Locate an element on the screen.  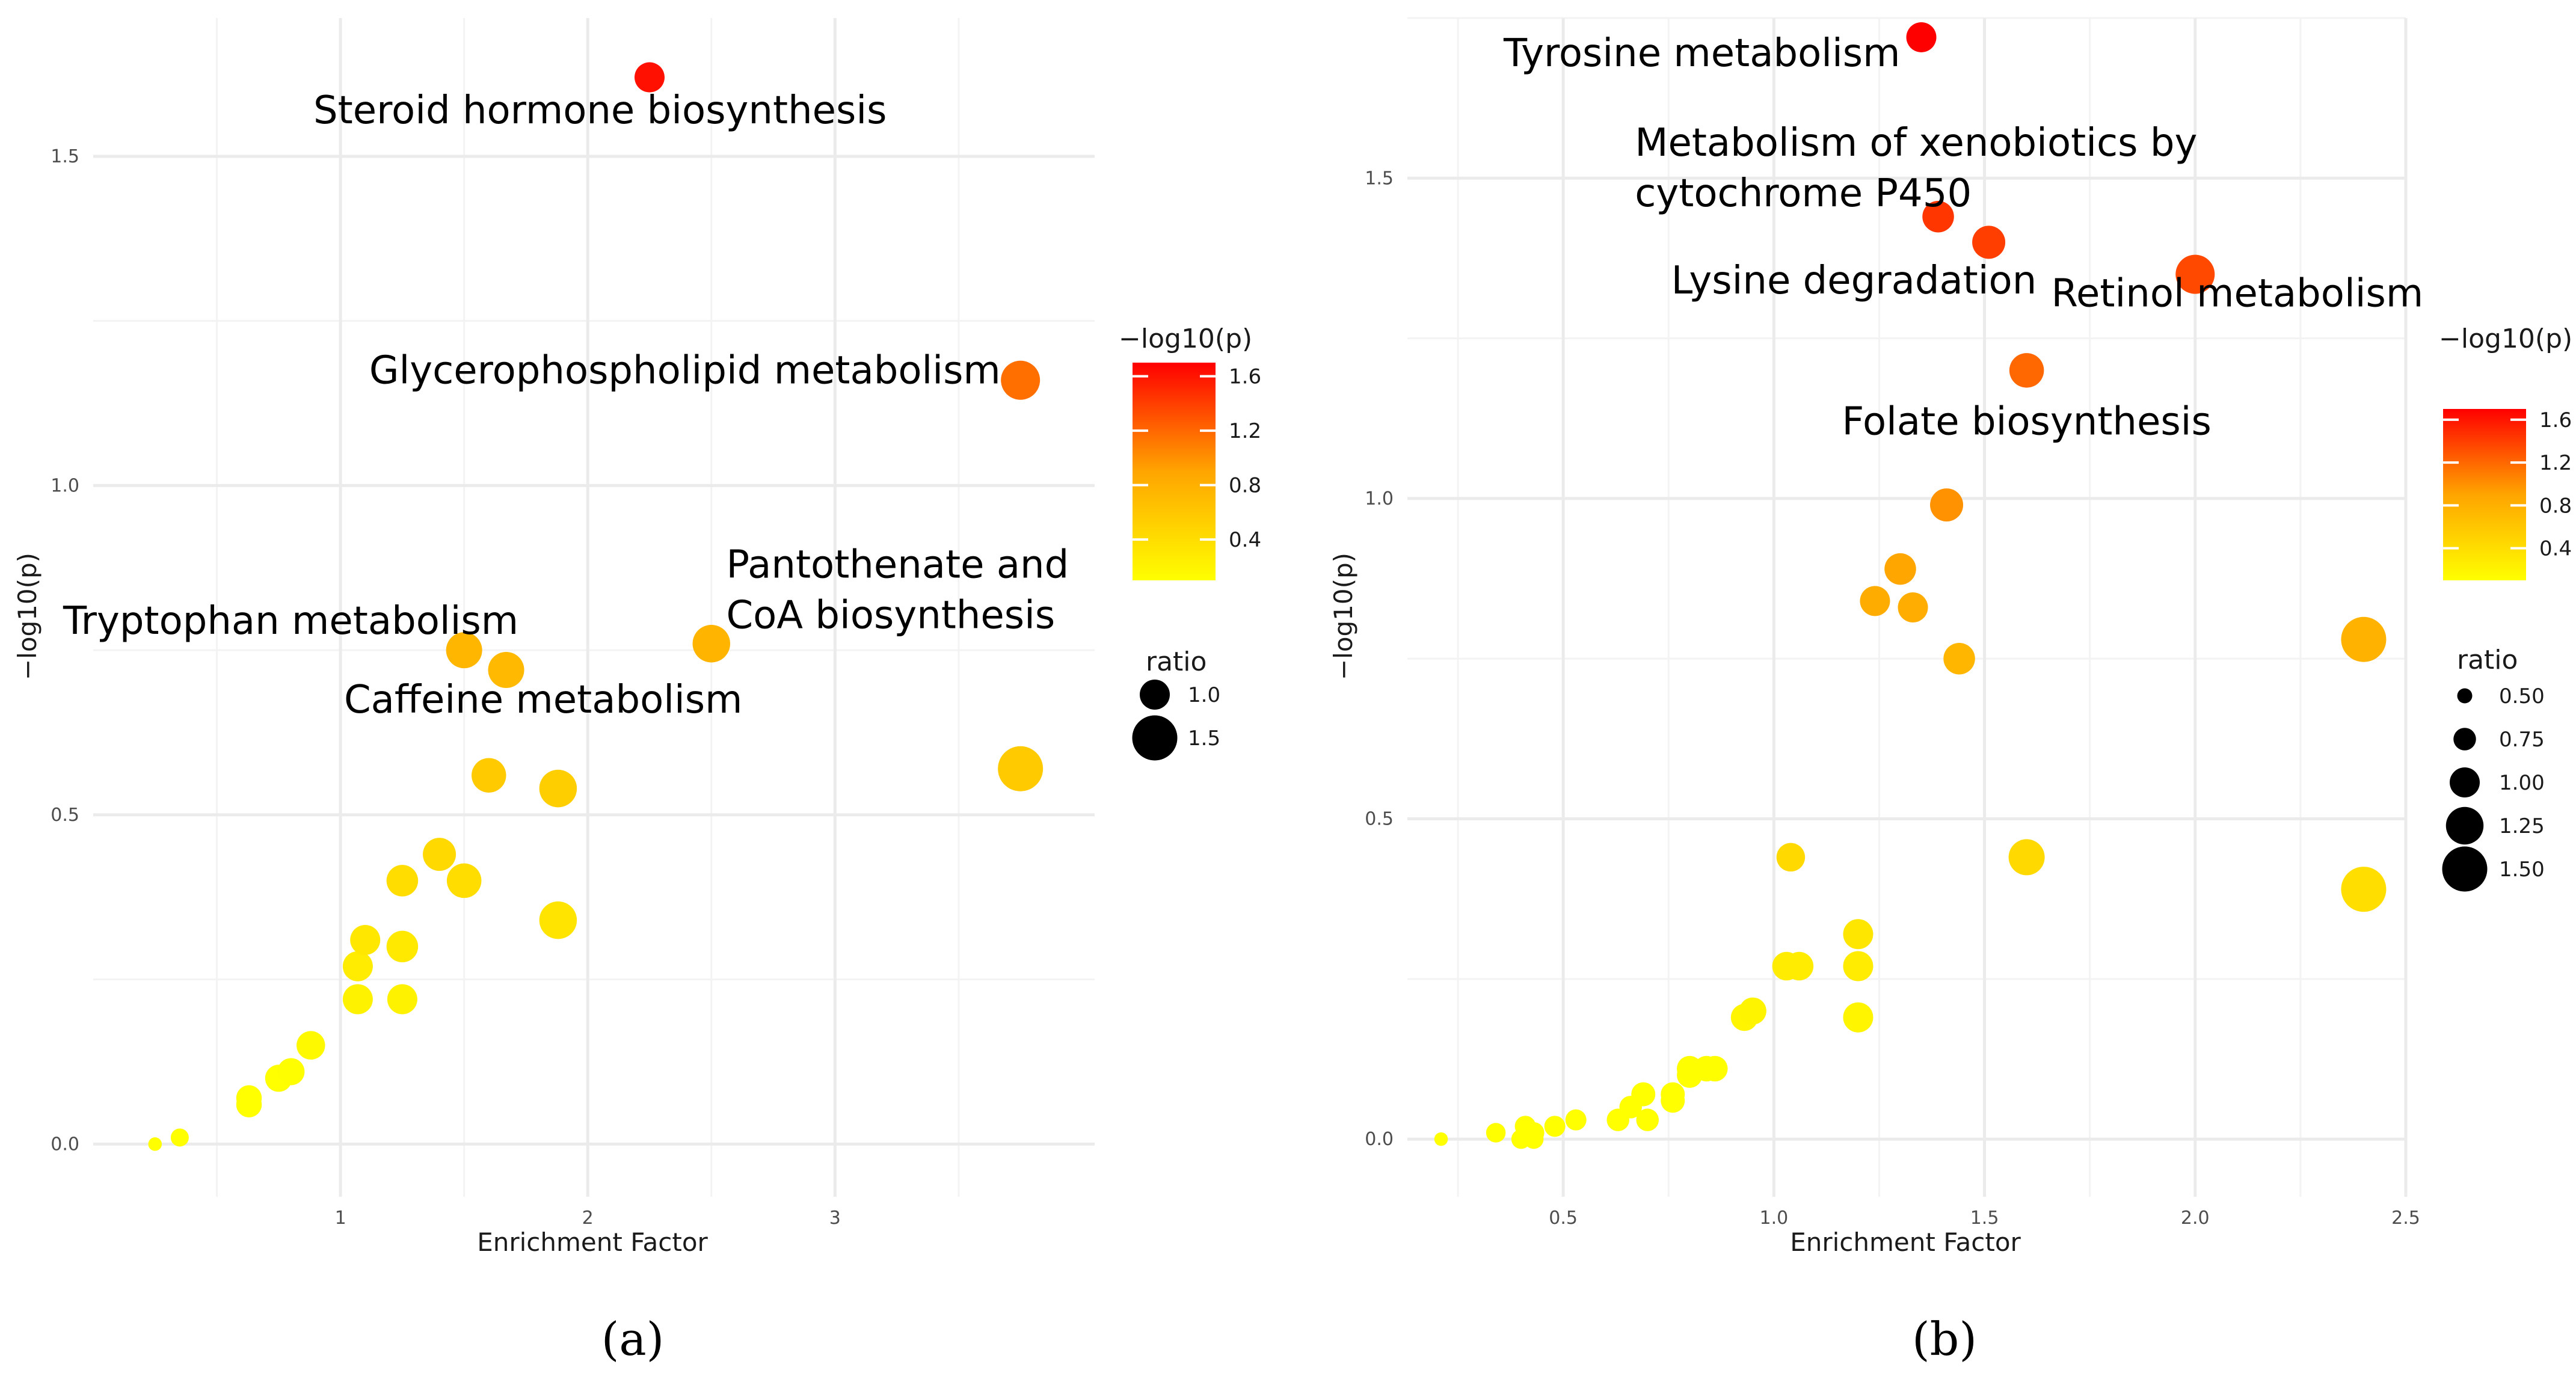
x-tick-label: 2.5 is located at coordinates (2405, 1218).